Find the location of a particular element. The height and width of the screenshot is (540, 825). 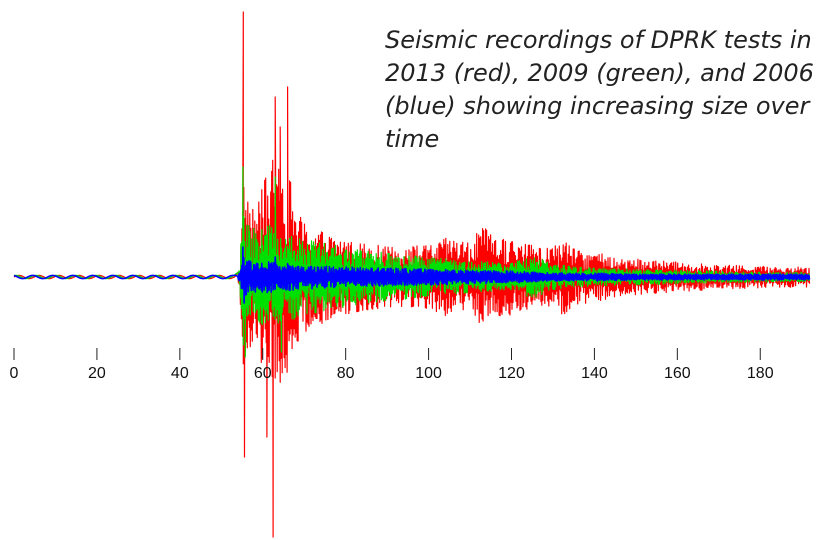

x-tick-label: 0 is located at coordinates (14, 373).